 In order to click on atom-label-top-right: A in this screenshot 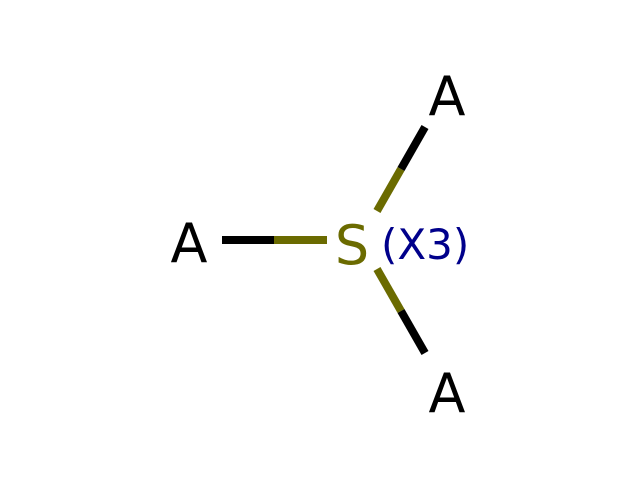, I will do `click(447, 96)`.